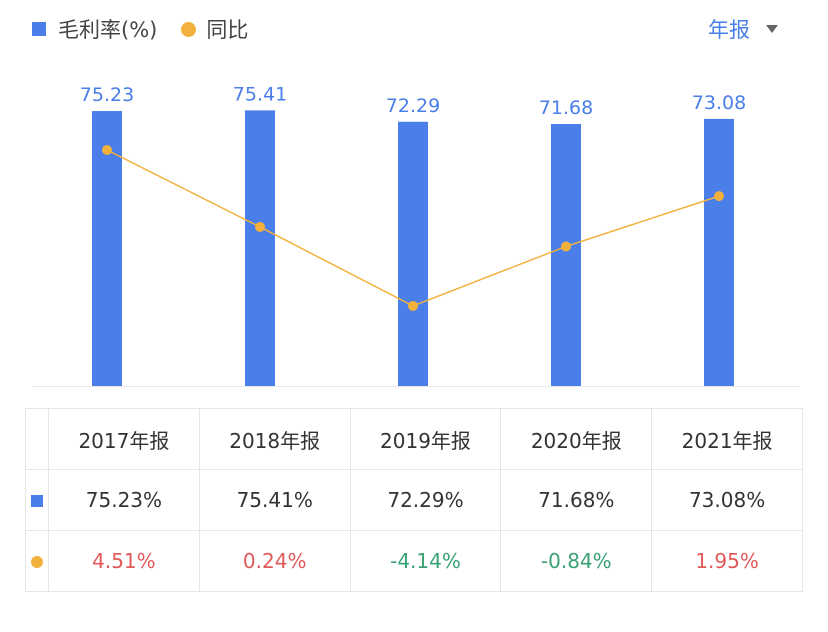 The width and height of the screenshot is (828, 632). What do you see at coordinates (124, 439) in the screenshot?
I see `header-cell: 2017年报` at bounding box center [124, 439].